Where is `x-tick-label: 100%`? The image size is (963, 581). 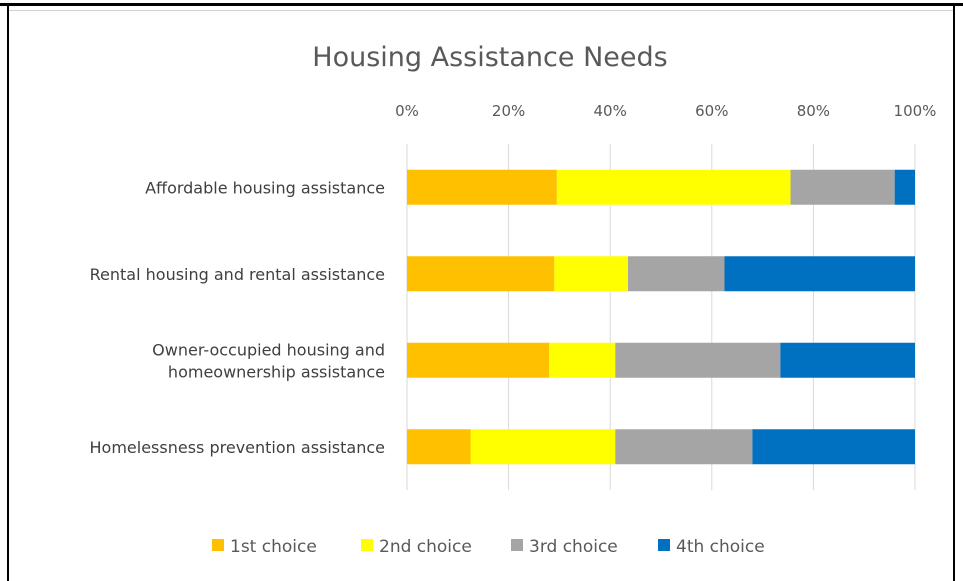
x-tick-label: 100% is located at coordinates (915, 111).